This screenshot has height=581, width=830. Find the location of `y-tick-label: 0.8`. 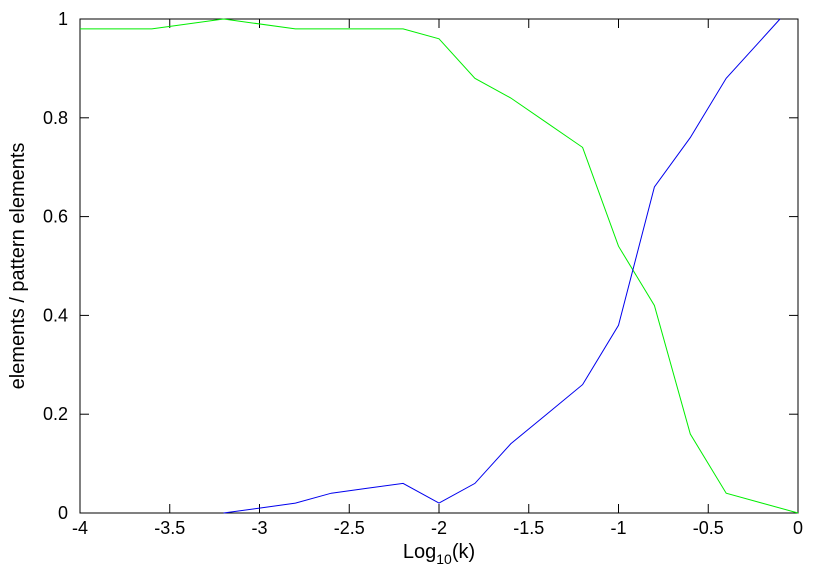

y-tick-label: 0.8 is located at coordinates (55, 118).